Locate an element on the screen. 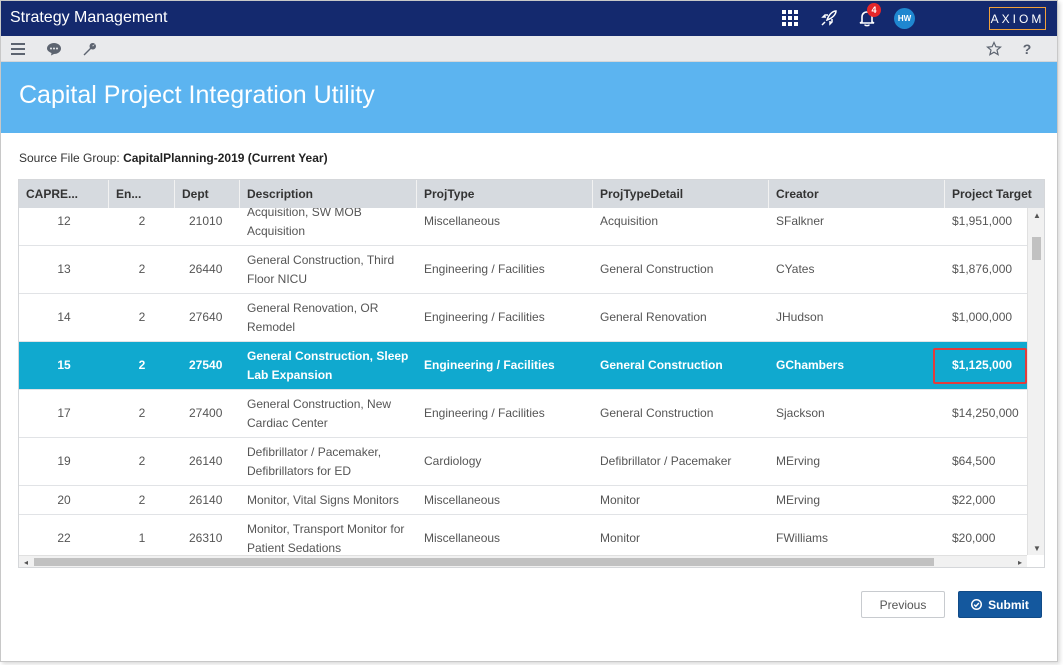  cell-project-target: $1,876,000 is located at coordinates (982, 269).